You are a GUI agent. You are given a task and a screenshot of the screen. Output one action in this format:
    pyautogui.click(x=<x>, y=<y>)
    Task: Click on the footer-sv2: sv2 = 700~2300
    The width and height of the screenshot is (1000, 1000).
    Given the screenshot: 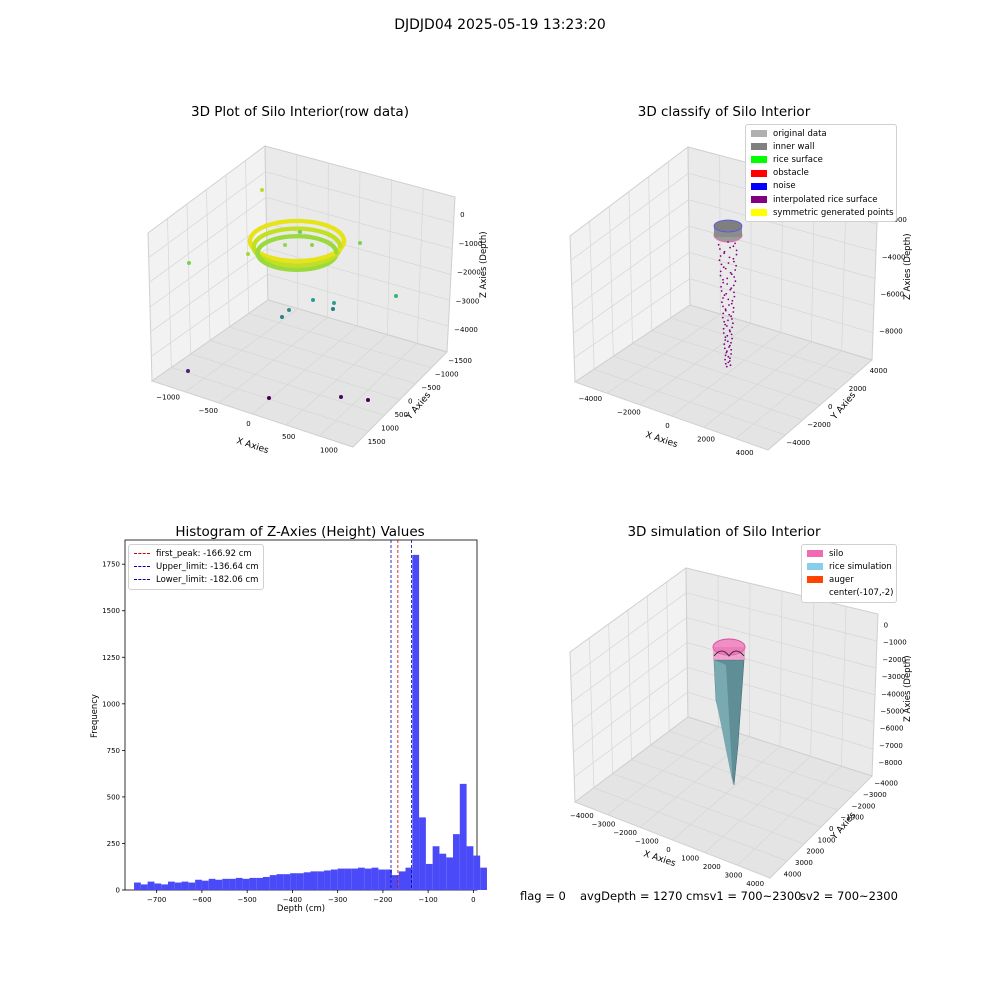 What is the action you would take?
    pyautogui.click(x=849, y=896)
    